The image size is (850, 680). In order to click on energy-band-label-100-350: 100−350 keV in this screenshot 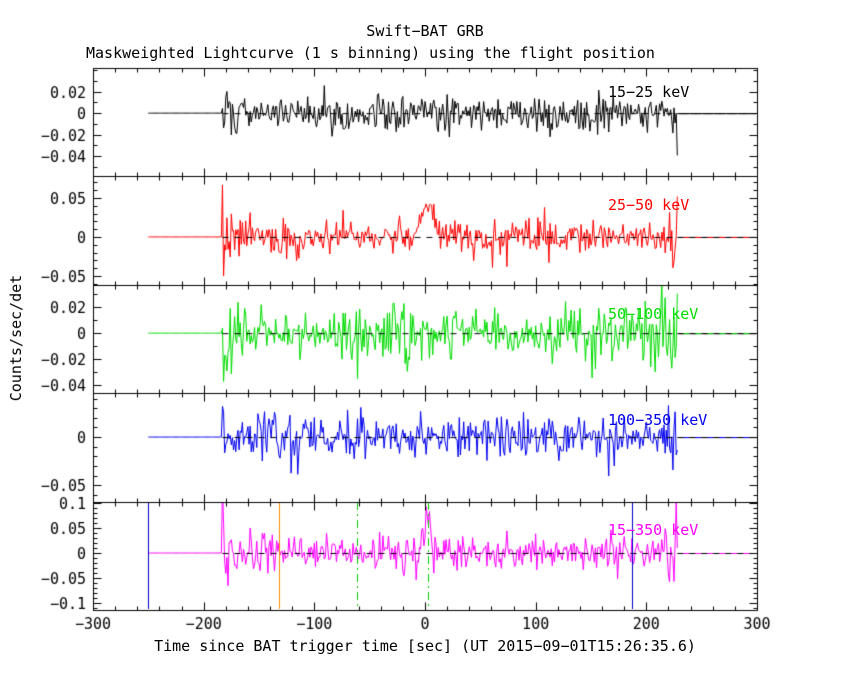, I will do `click(658, 420)`.